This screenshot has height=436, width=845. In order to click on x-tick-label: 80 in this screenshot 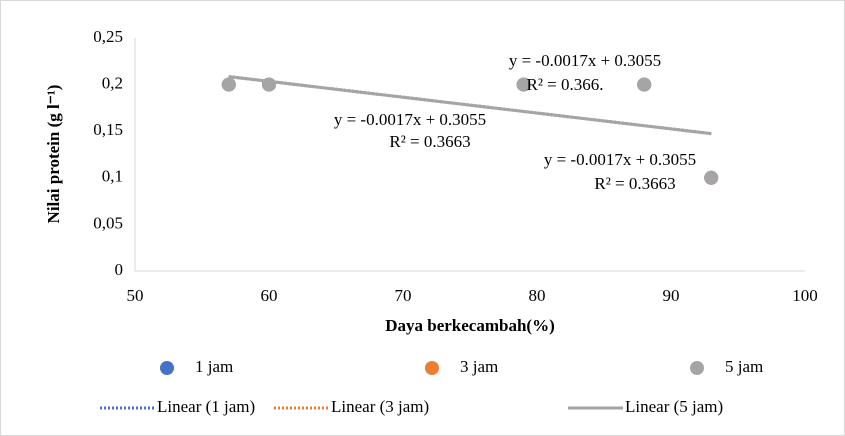, I will do `click(537, 295)`.